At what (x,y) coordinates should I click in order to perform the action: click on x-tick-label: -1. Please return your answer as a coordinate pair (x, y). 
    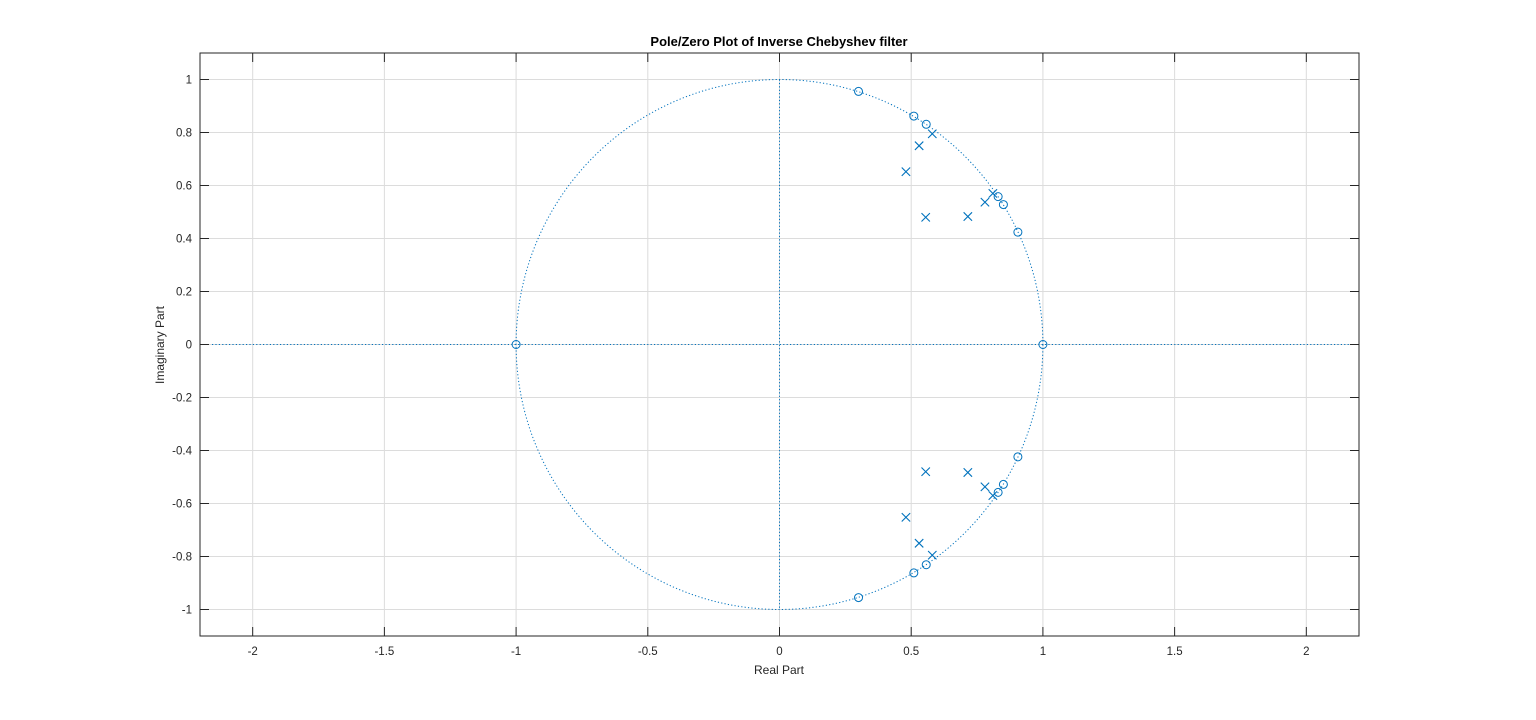
    Looking at the image, I should click on (516, 652).